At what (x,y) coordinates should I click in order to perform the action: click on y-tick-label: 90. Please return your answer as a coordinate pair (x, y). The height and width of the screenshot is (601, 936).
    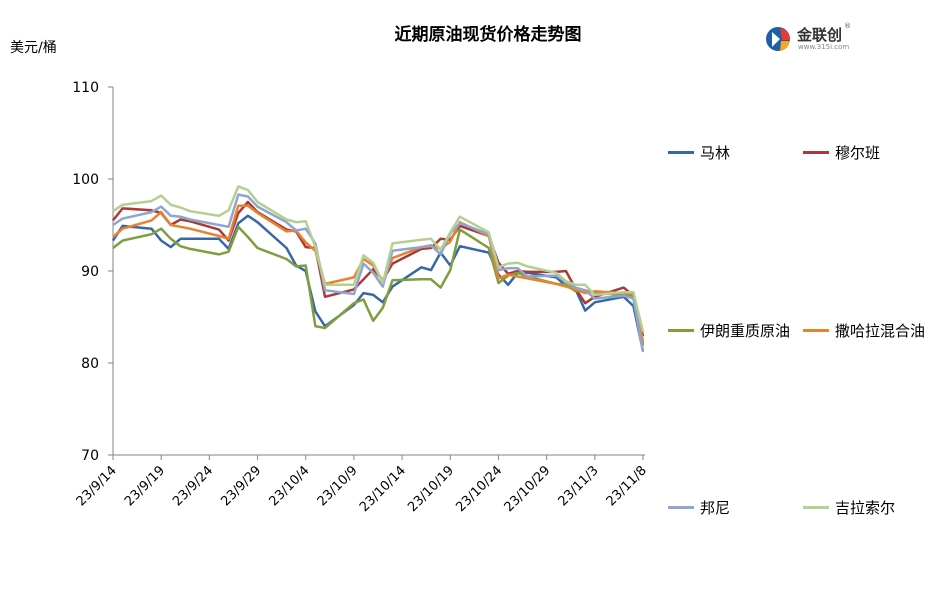
    Looking at the image, I should click on (90, 272).